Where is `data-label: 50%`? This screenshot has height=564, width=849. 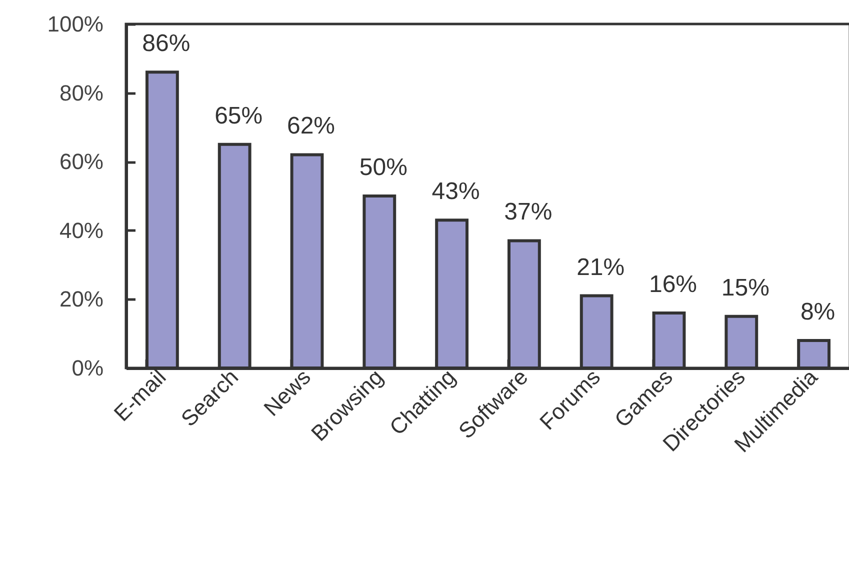
data-label: 50% is located at coordinates (383, 167).